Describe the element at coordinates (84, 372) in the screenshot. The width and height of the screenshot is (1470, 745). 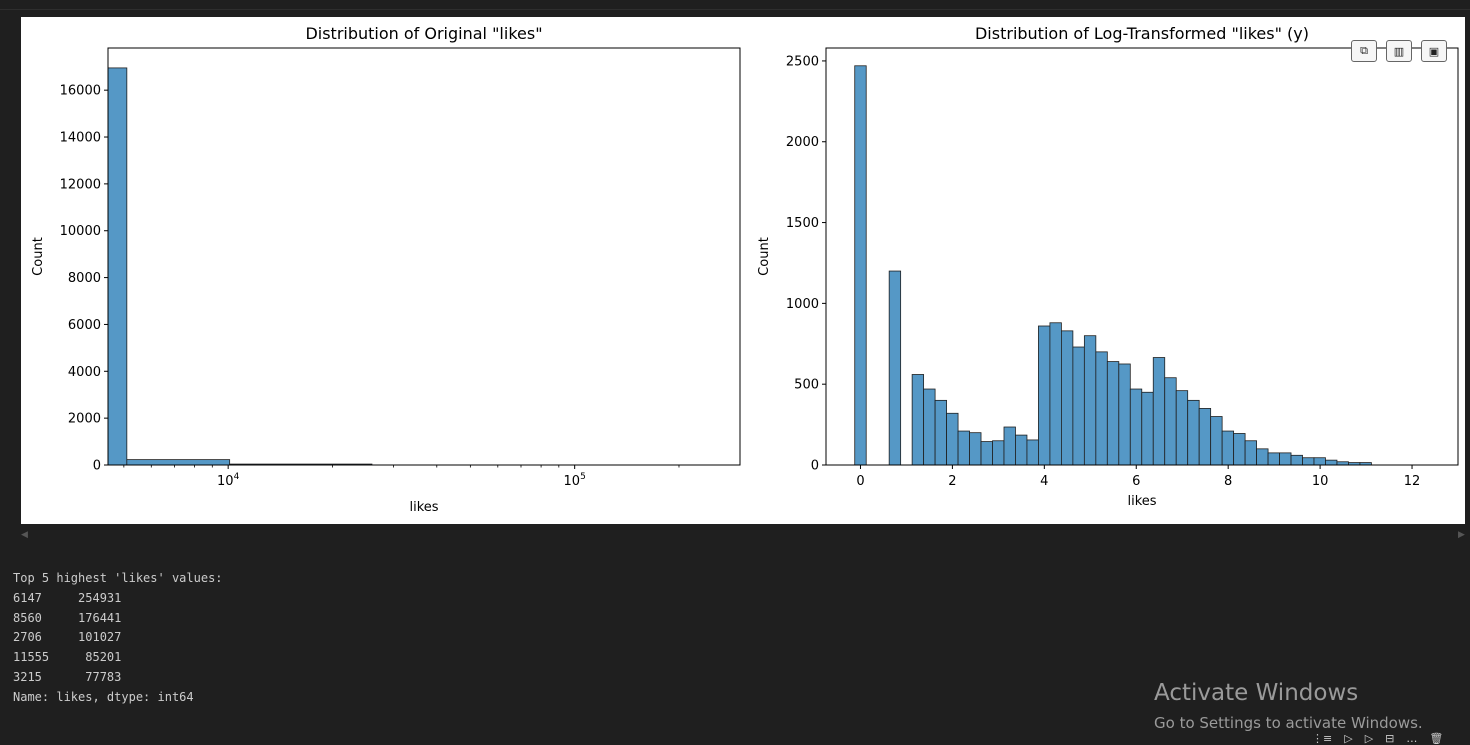
I see `y-tick-label: 4000` at that location.